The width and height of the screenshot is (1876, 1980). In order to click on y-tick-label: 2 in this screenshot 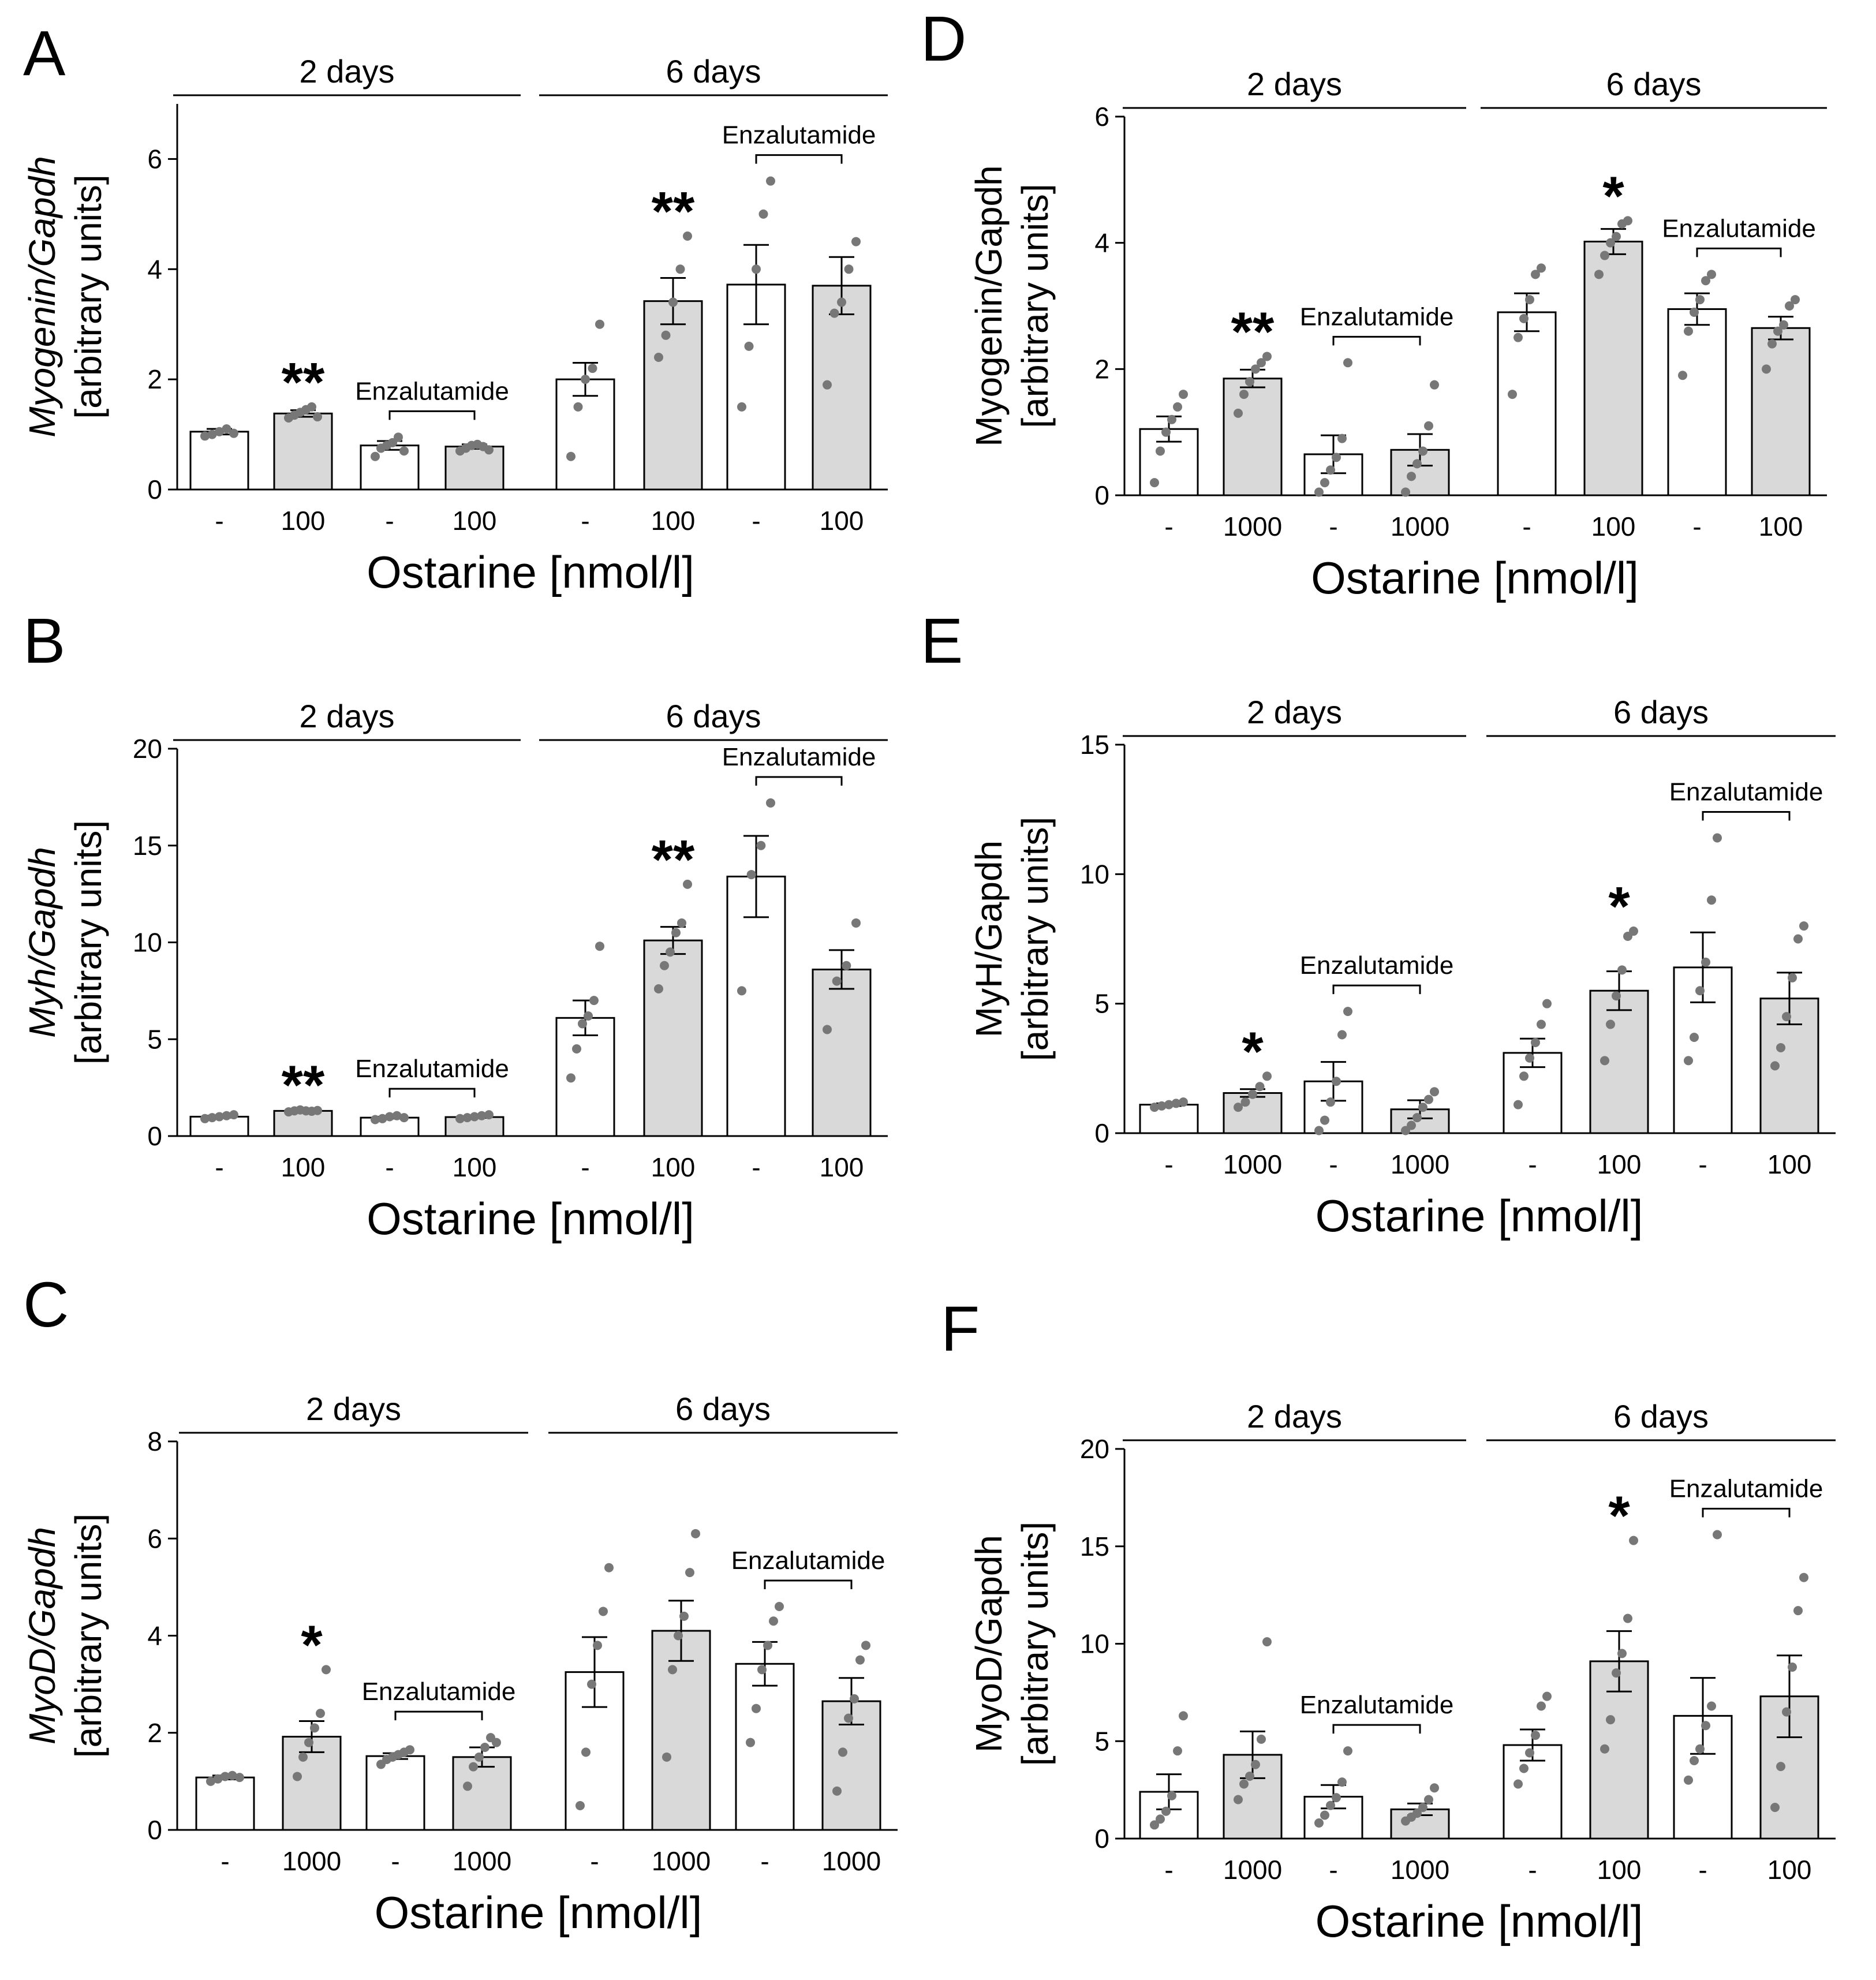, I will do `click(1101, 369)`.